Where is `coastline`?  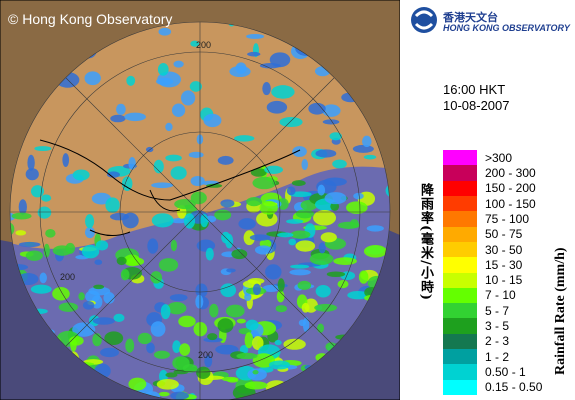 coastline is located at coordinates (170, 187).